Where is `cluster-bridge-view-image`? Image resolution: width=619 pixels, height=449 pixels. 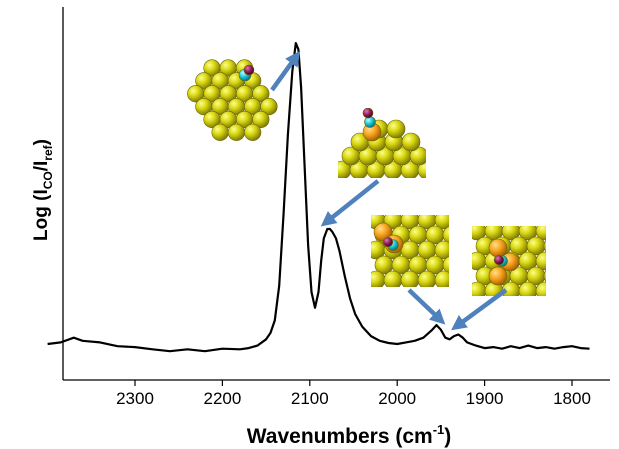
cluster-bridge-view-image is located at coordinates (410, 251).